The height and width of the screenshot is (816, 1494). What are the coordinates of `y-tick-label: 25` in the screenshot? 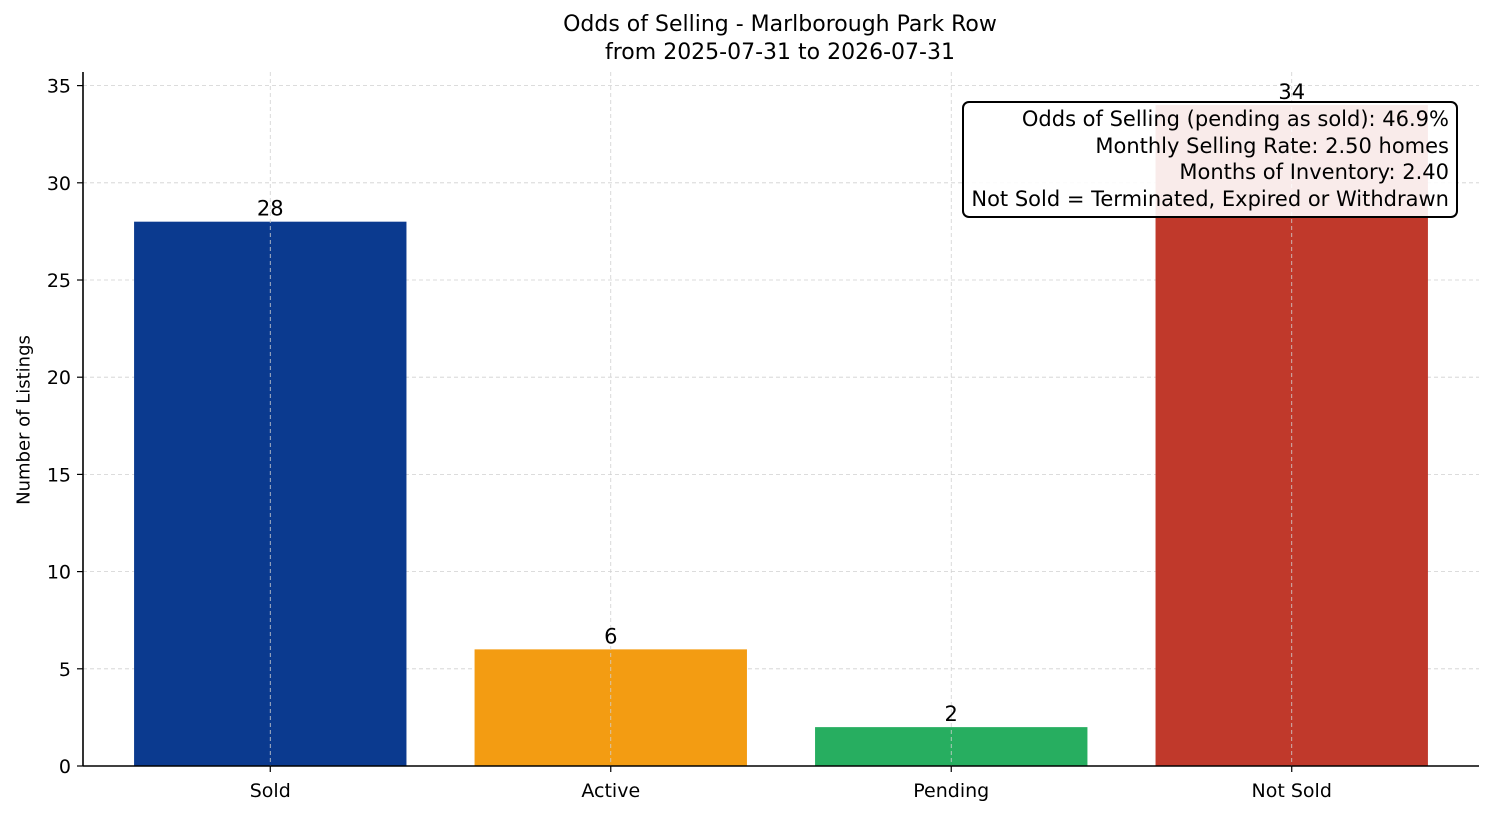 It's located at (59, 281).